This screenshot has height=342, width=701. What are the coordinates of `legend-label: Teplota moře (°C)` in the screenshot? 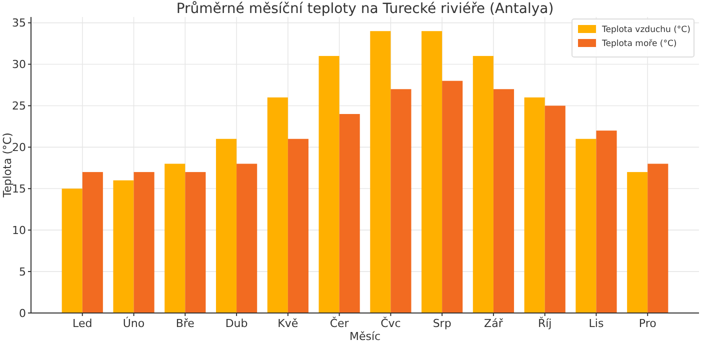 It's located at (639, 43).